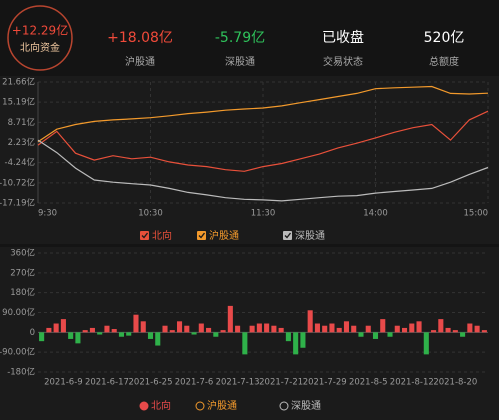  I want to click on x-tick-label: 2021-6-9, so click(63, 383).